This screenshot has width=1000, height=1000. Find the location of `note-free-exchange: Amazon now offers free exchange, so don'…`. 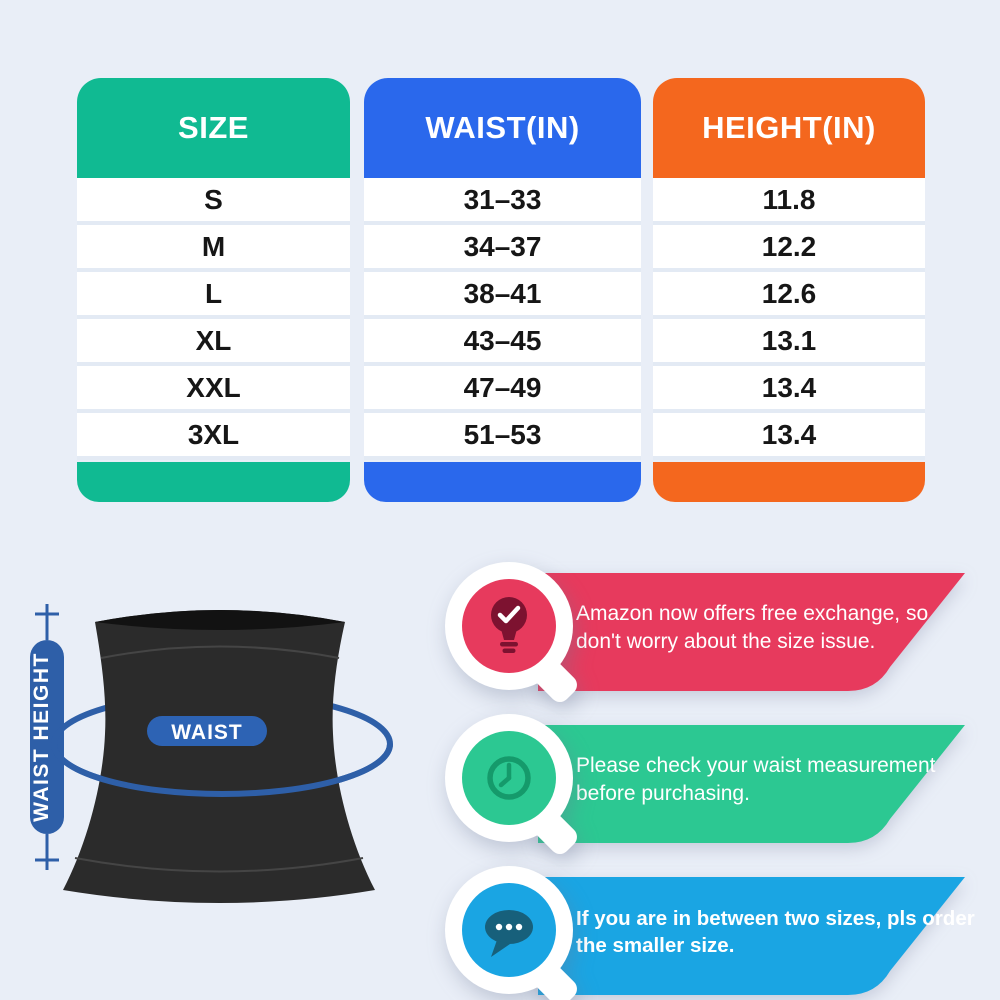

note-free-exchange: Amazon now offers free exchange, so don'… is located at coordinates (715, 631).